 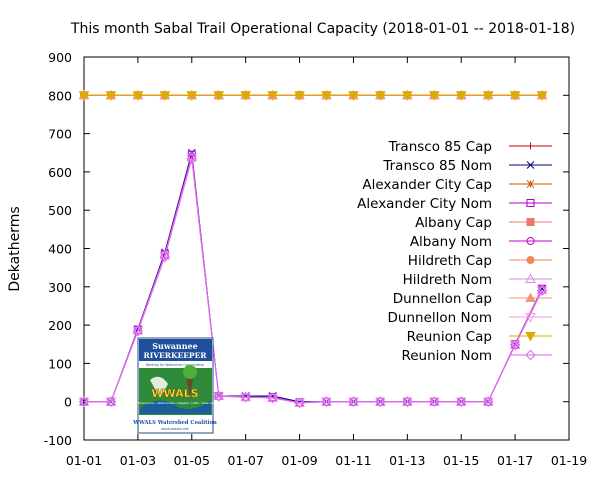 I want to click on y-axis-label: Dekatherms, so click(x=15, y=248).